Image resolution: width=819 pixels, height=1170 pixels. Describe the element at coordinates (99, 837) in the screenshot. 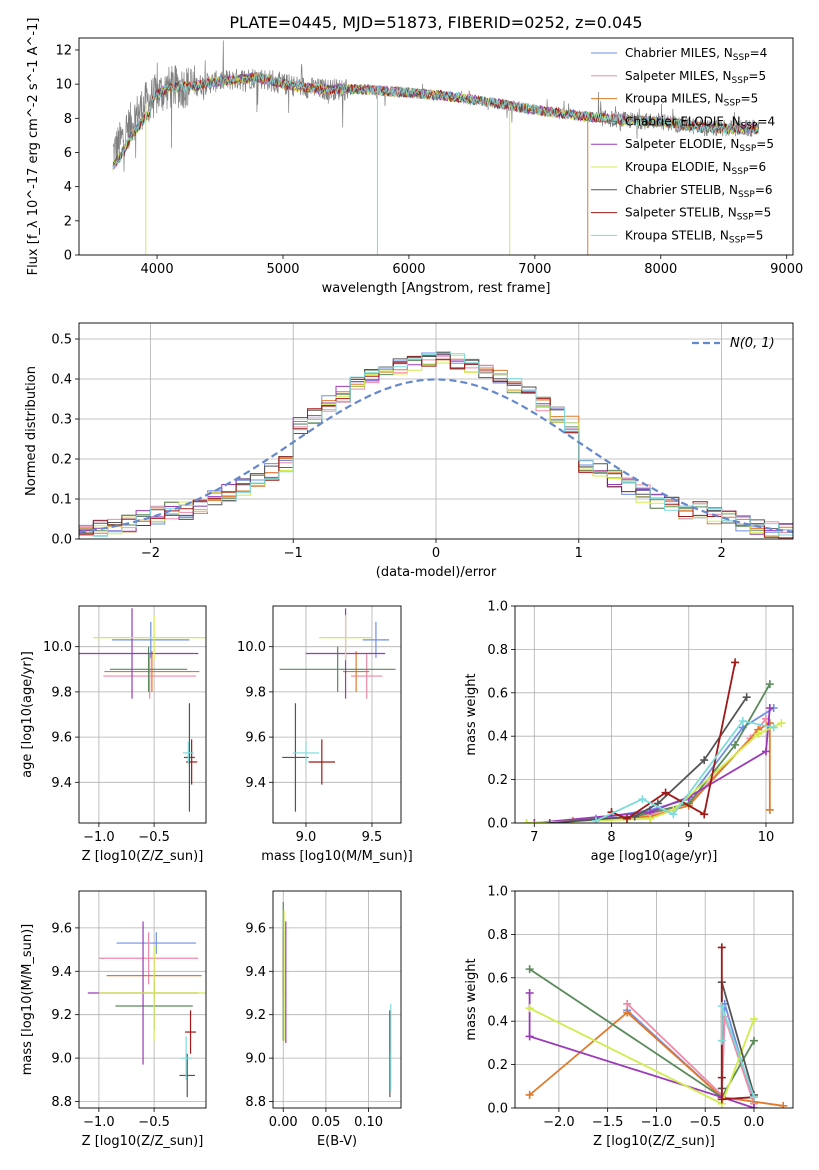

I see `age-vs-z-xtick-label: −1.0` at that location.